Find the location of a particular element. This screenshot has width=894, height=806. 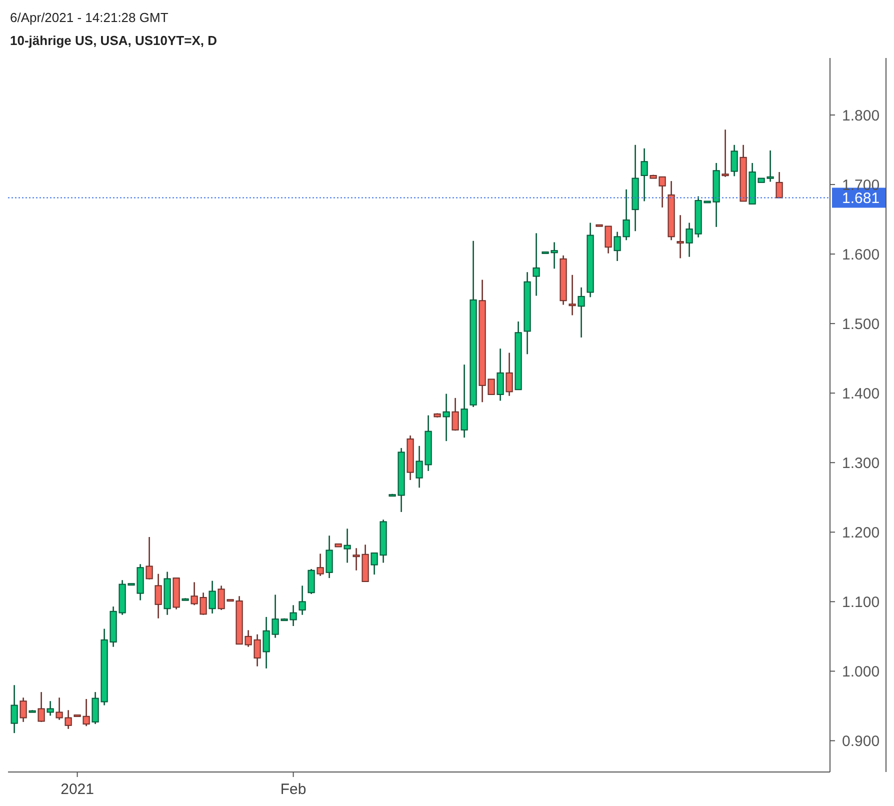

x-tick-label: 2021 is located at coordinates (77, 789).